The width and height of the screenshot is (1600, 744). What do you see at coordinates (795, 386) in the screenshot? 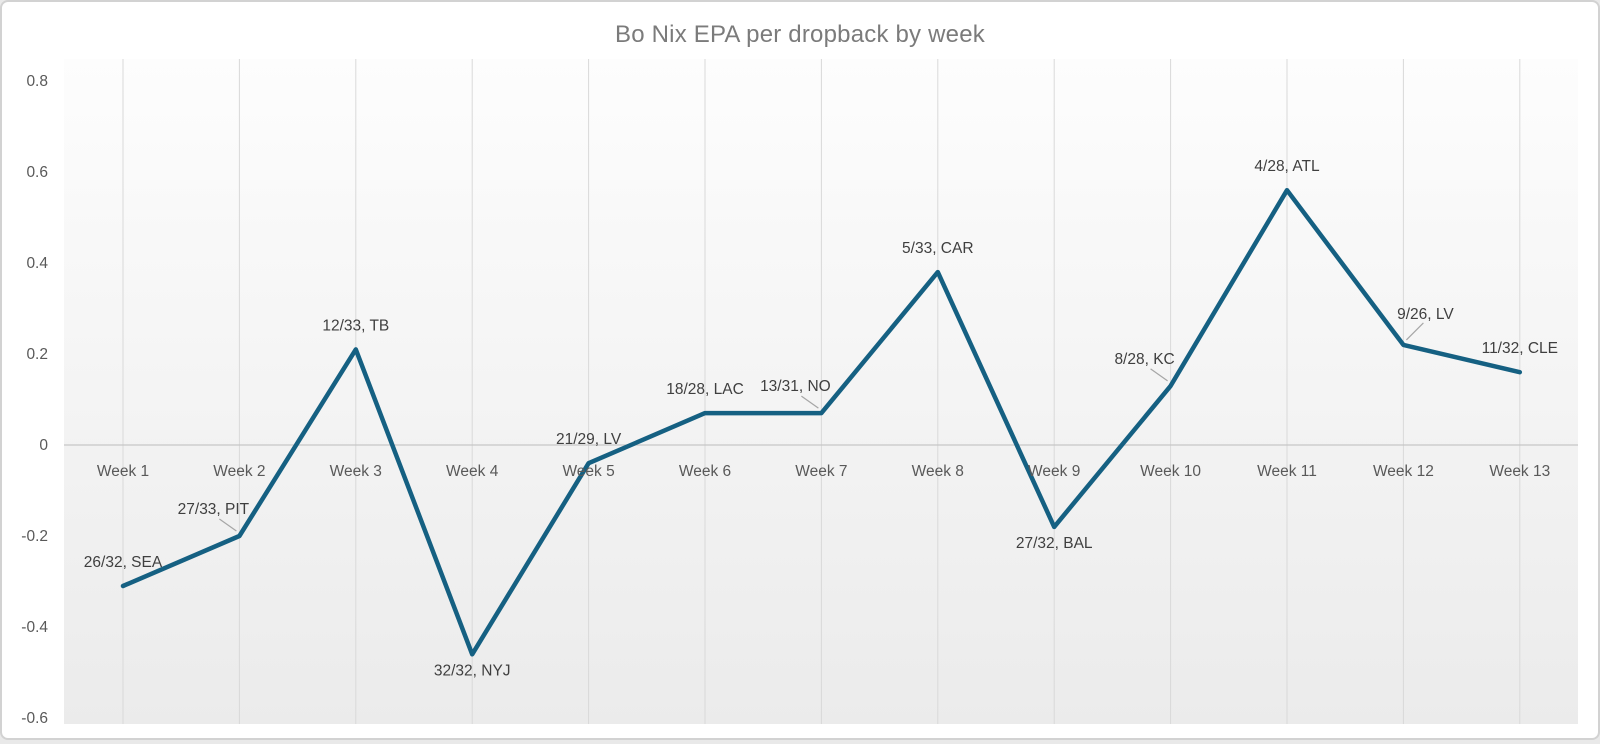
I see `data-point-label: 13/31, NO` at bounding box center [795, 386].